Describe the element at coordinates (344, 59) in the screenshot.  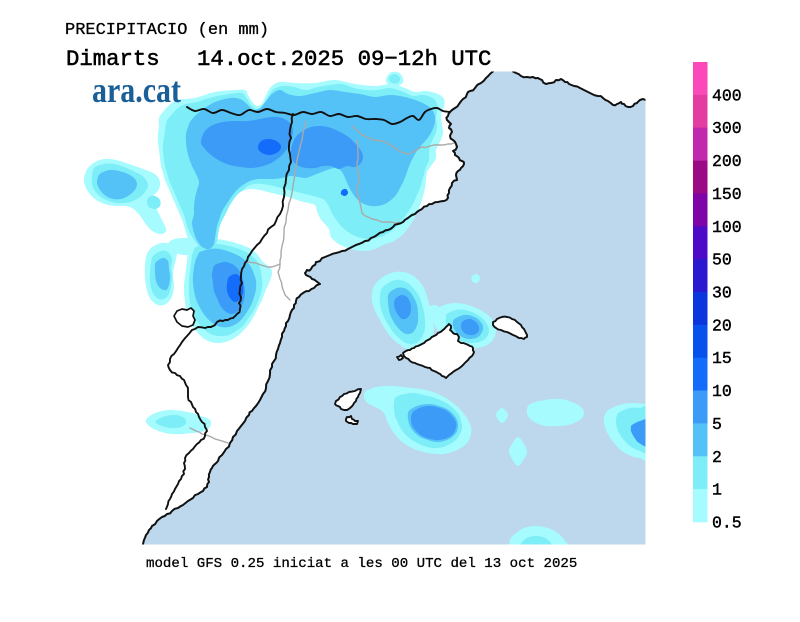
I see `svg-text: 14.oct.2025 09−12h UTC` at that location.